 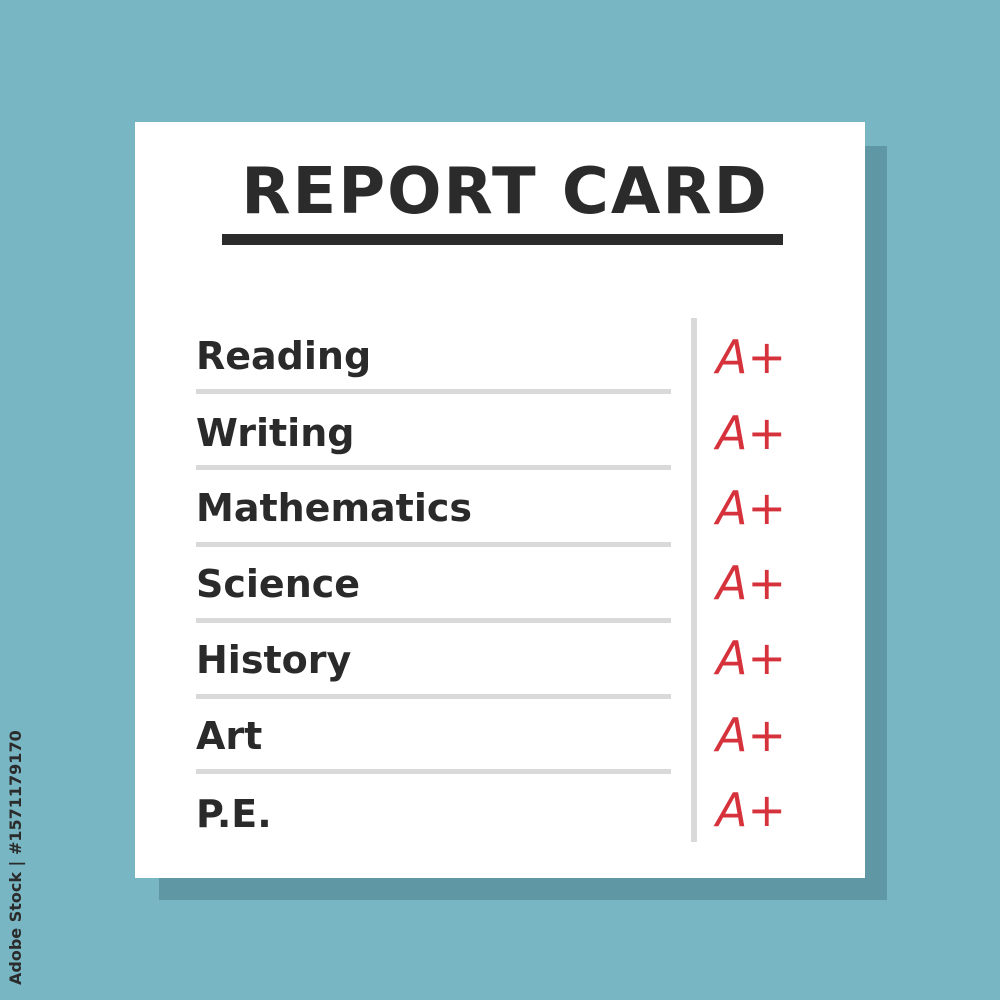 I want to click on report-card-title: REPORT CARD, so click(x=505, y=192).